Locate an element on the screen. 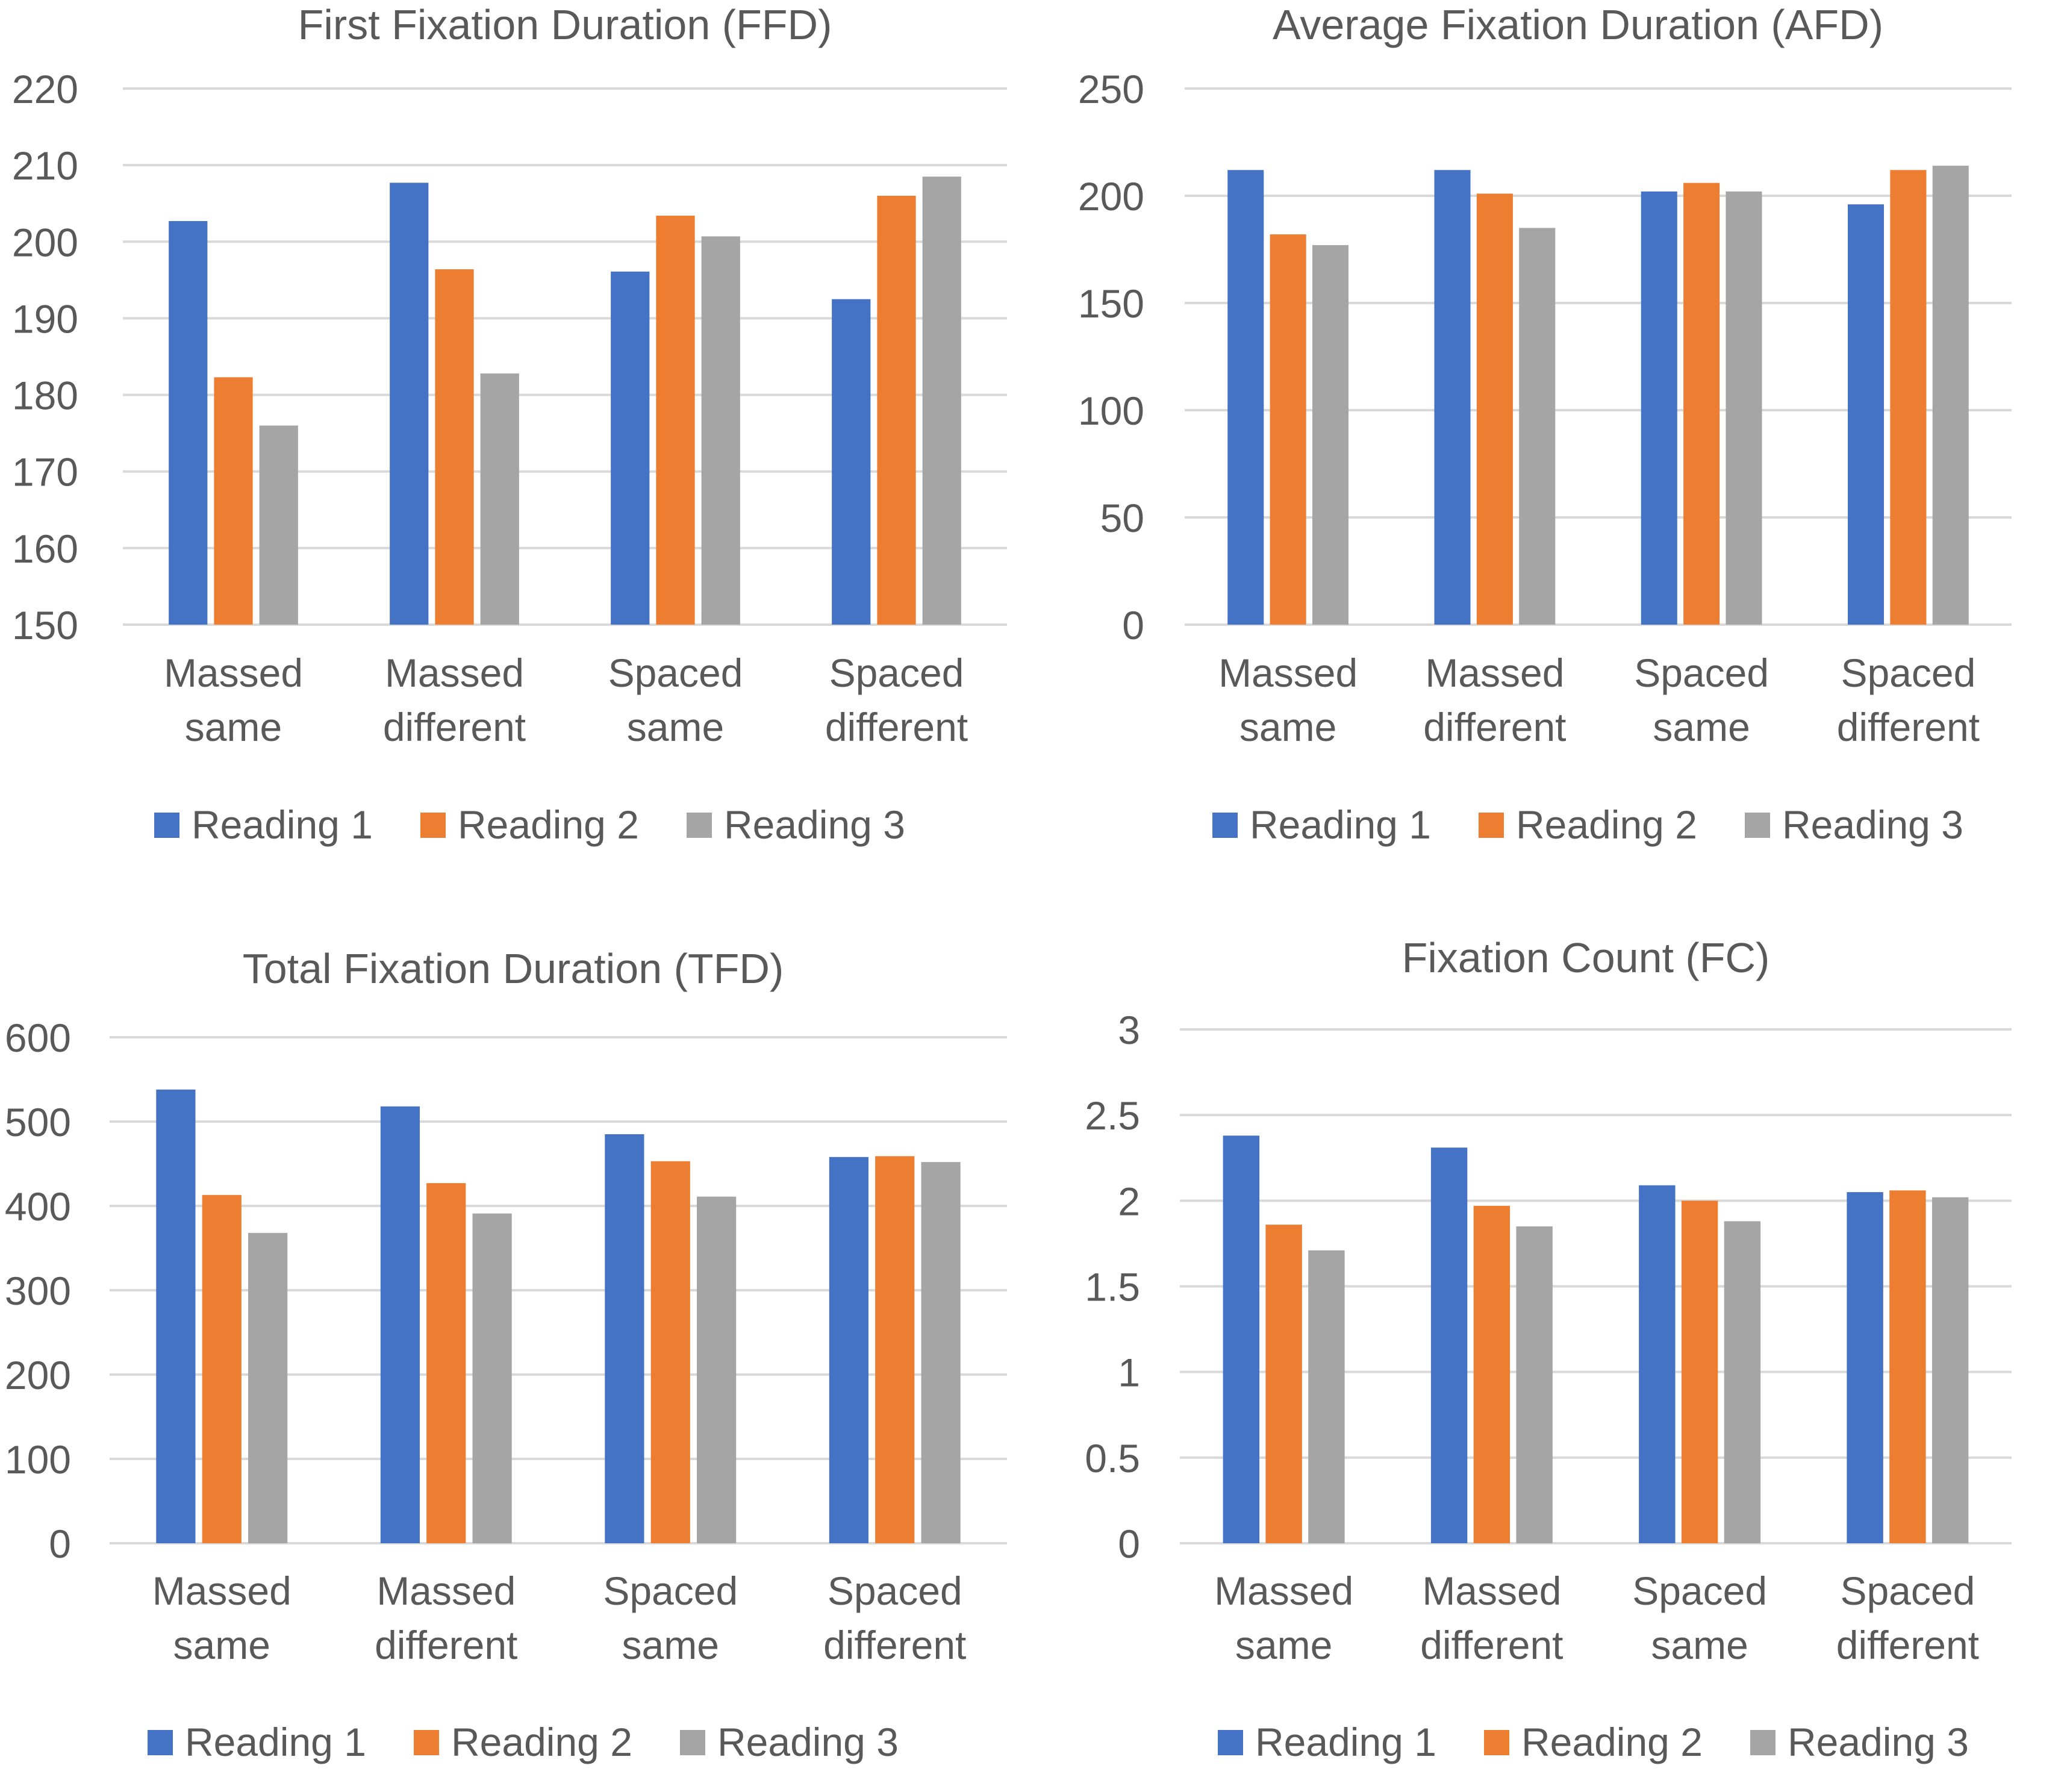 Image resolution: width=2064 pixels, height=1792 pixels. y-tick-label: 150 is located at coordinates (1111, 303).